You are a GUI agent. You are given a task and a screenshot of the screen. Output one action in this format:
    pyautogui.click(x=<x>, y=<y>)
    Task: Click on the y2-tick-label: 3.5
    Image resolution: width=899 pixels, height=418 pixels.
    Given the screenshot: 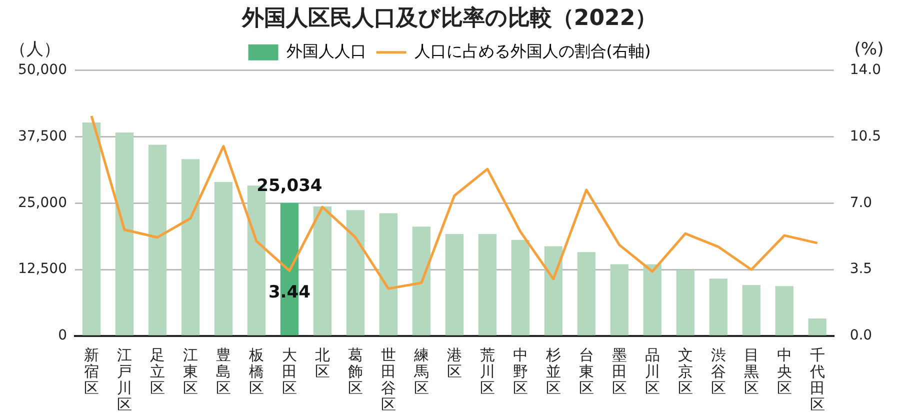 What is the action you would take?
    pyautogui.click(x=861, y=269)
    